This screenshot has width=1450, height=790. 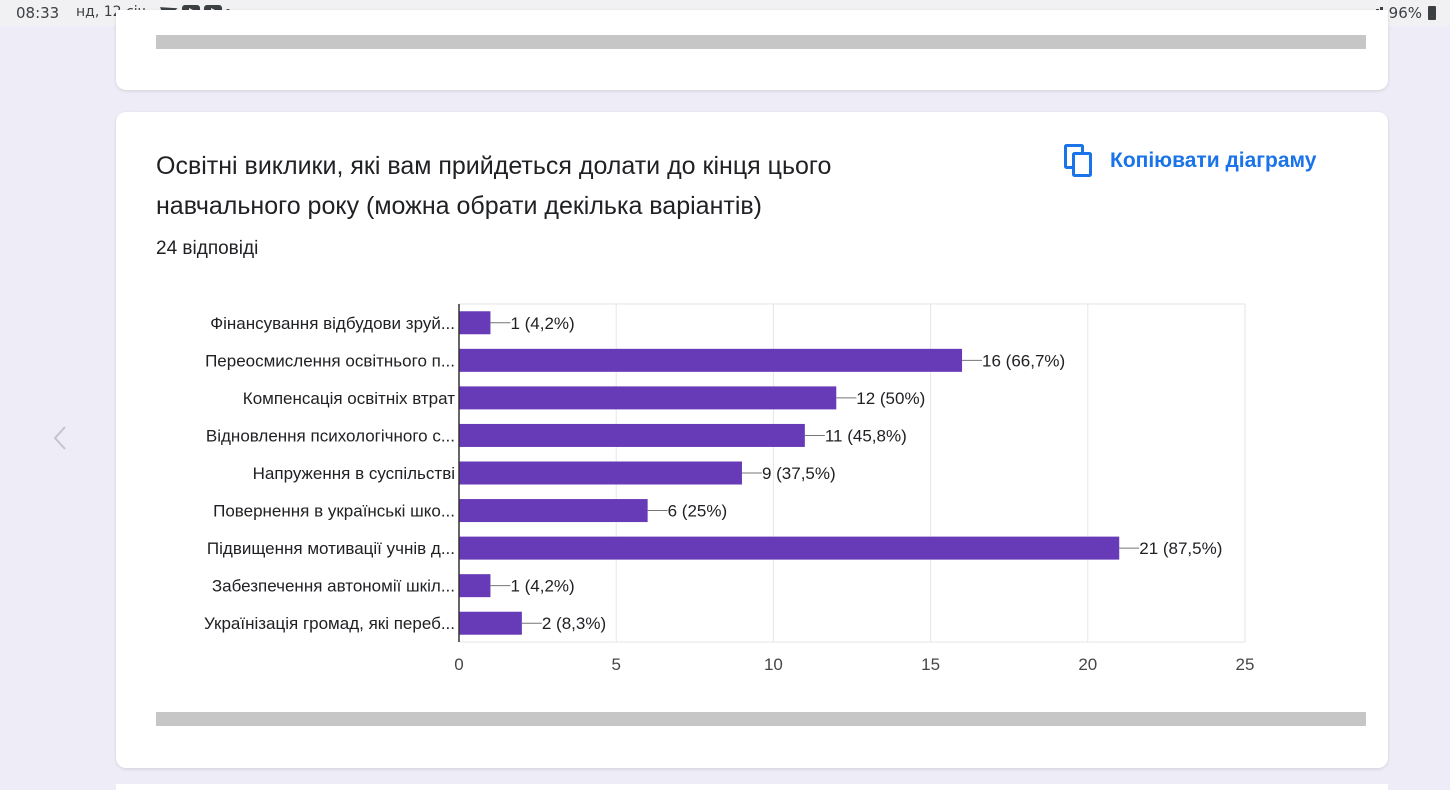 I want to click on chevron-left-icon, so click(x=60, y=438).